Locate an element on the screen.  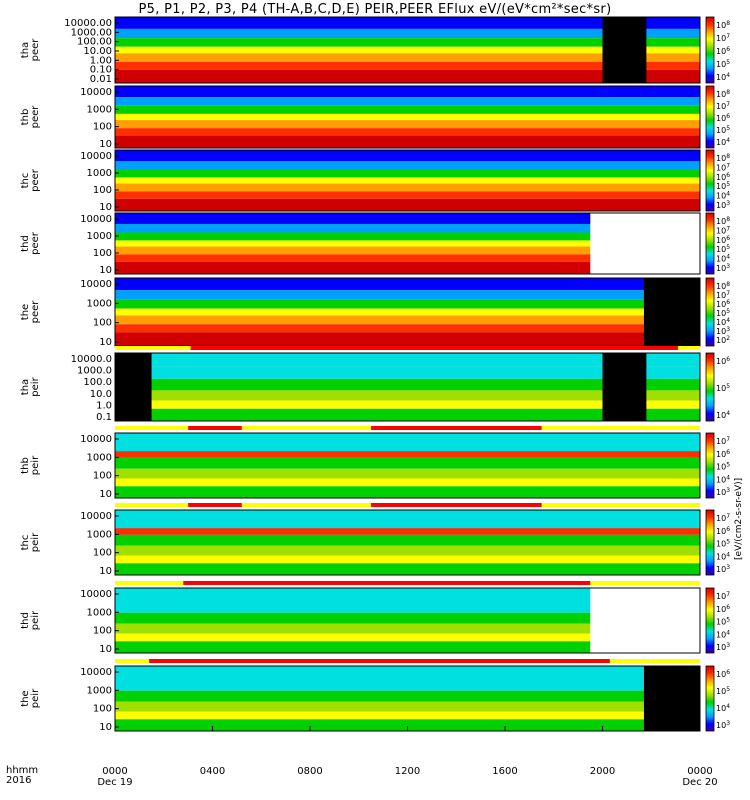
y-axis-label: tha is located at coordinates (25, 387).